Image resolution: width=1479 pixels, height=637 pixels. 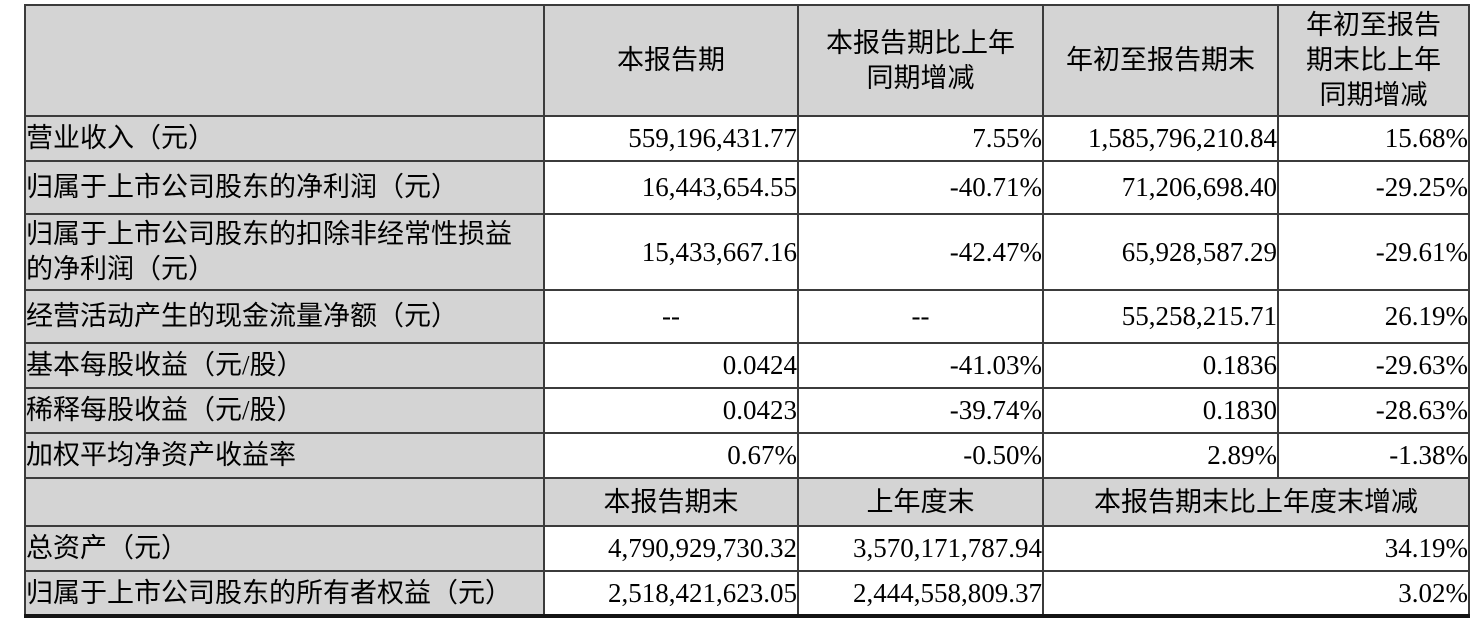 I want to click on col-header-ytd-change: 年初至报告 期末比上年 同期增减, so click(x=1373, y=60).